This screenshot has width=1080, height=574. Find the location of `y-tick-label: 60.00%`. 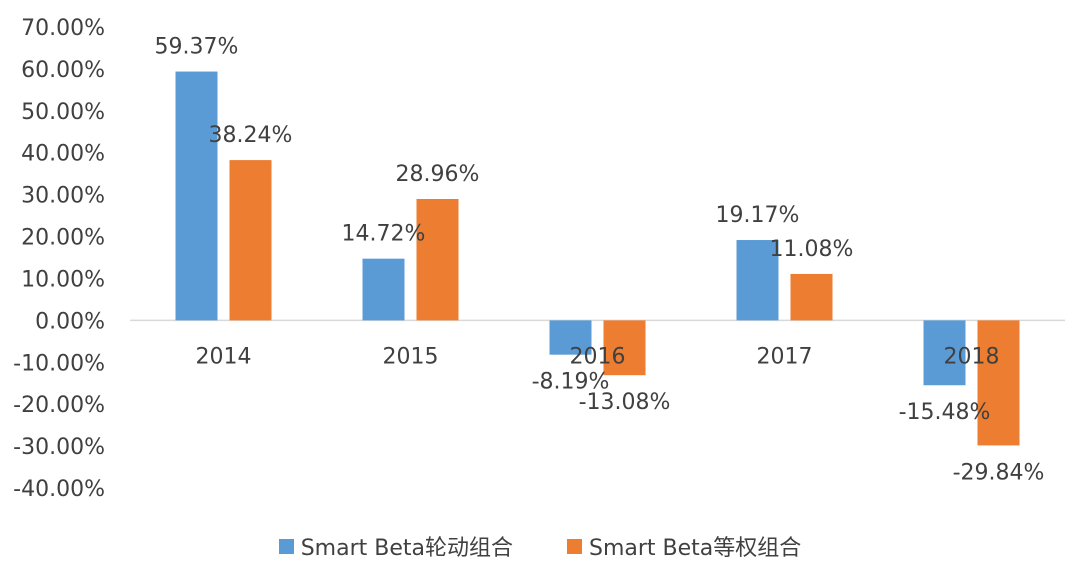

y-tick-label: 60.00% is located at coordinates (63, 70).